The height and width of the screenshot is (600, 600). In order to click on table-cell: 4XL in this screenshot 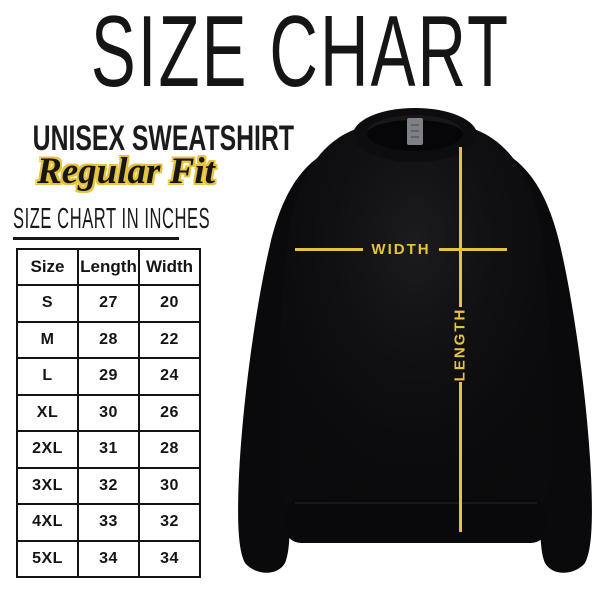, I will do `click(47, 522)`.